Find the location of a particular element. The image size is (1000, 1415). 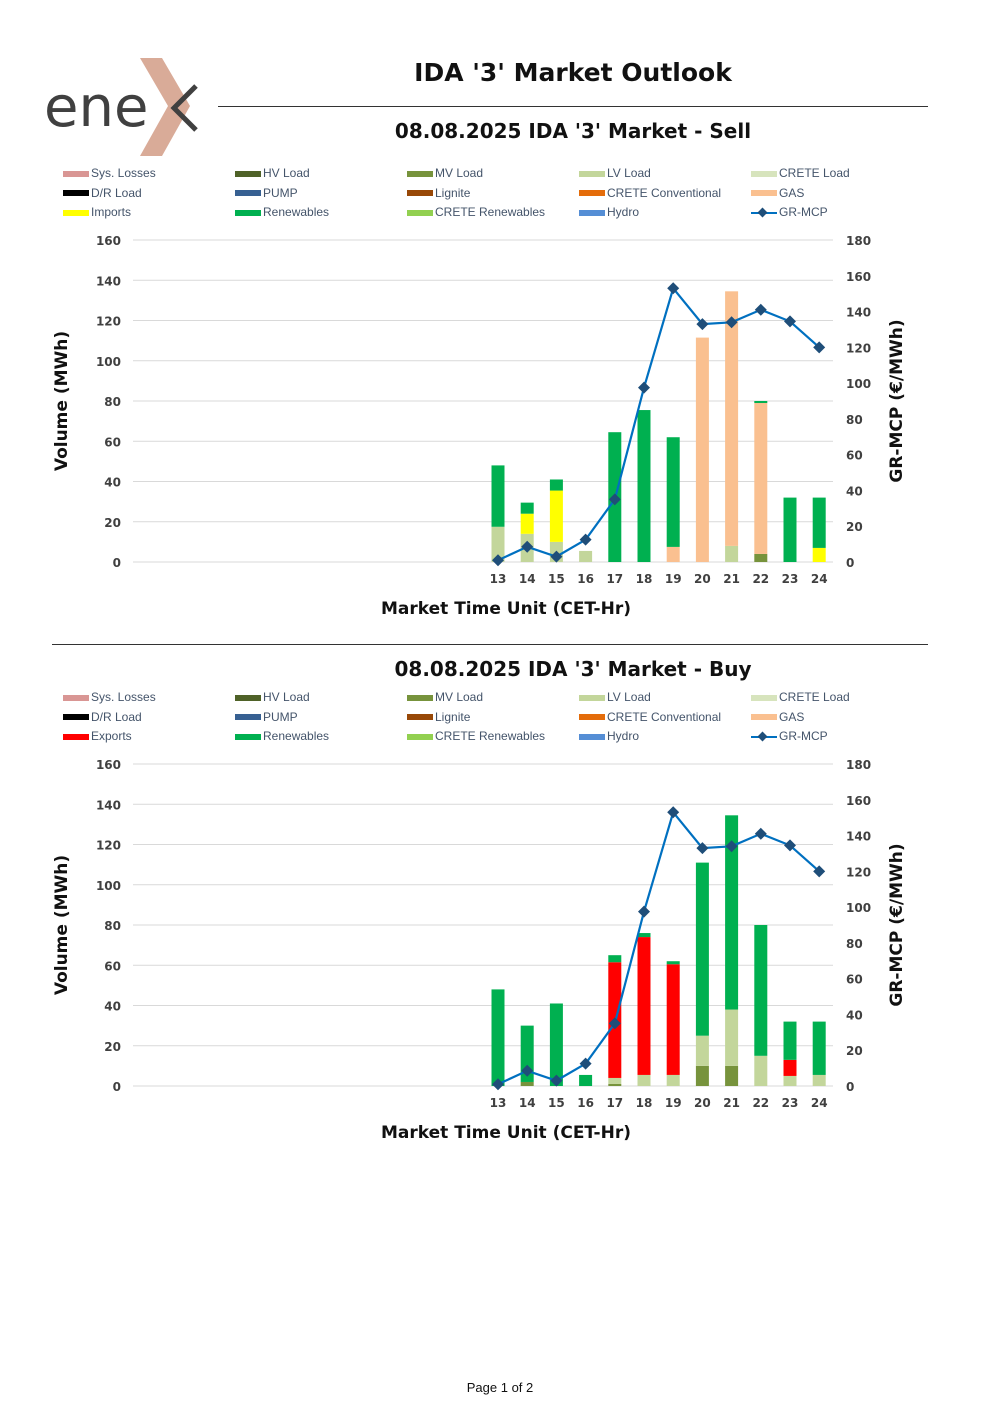

y-tick-label: 60 is located at coordinates (112, 442).